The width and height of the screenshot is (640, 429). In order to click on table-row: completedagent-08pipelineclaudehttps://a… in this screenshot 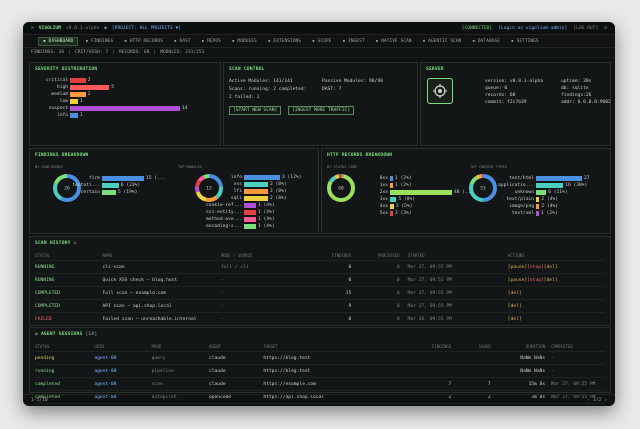, I will do `click(320, 404)`.